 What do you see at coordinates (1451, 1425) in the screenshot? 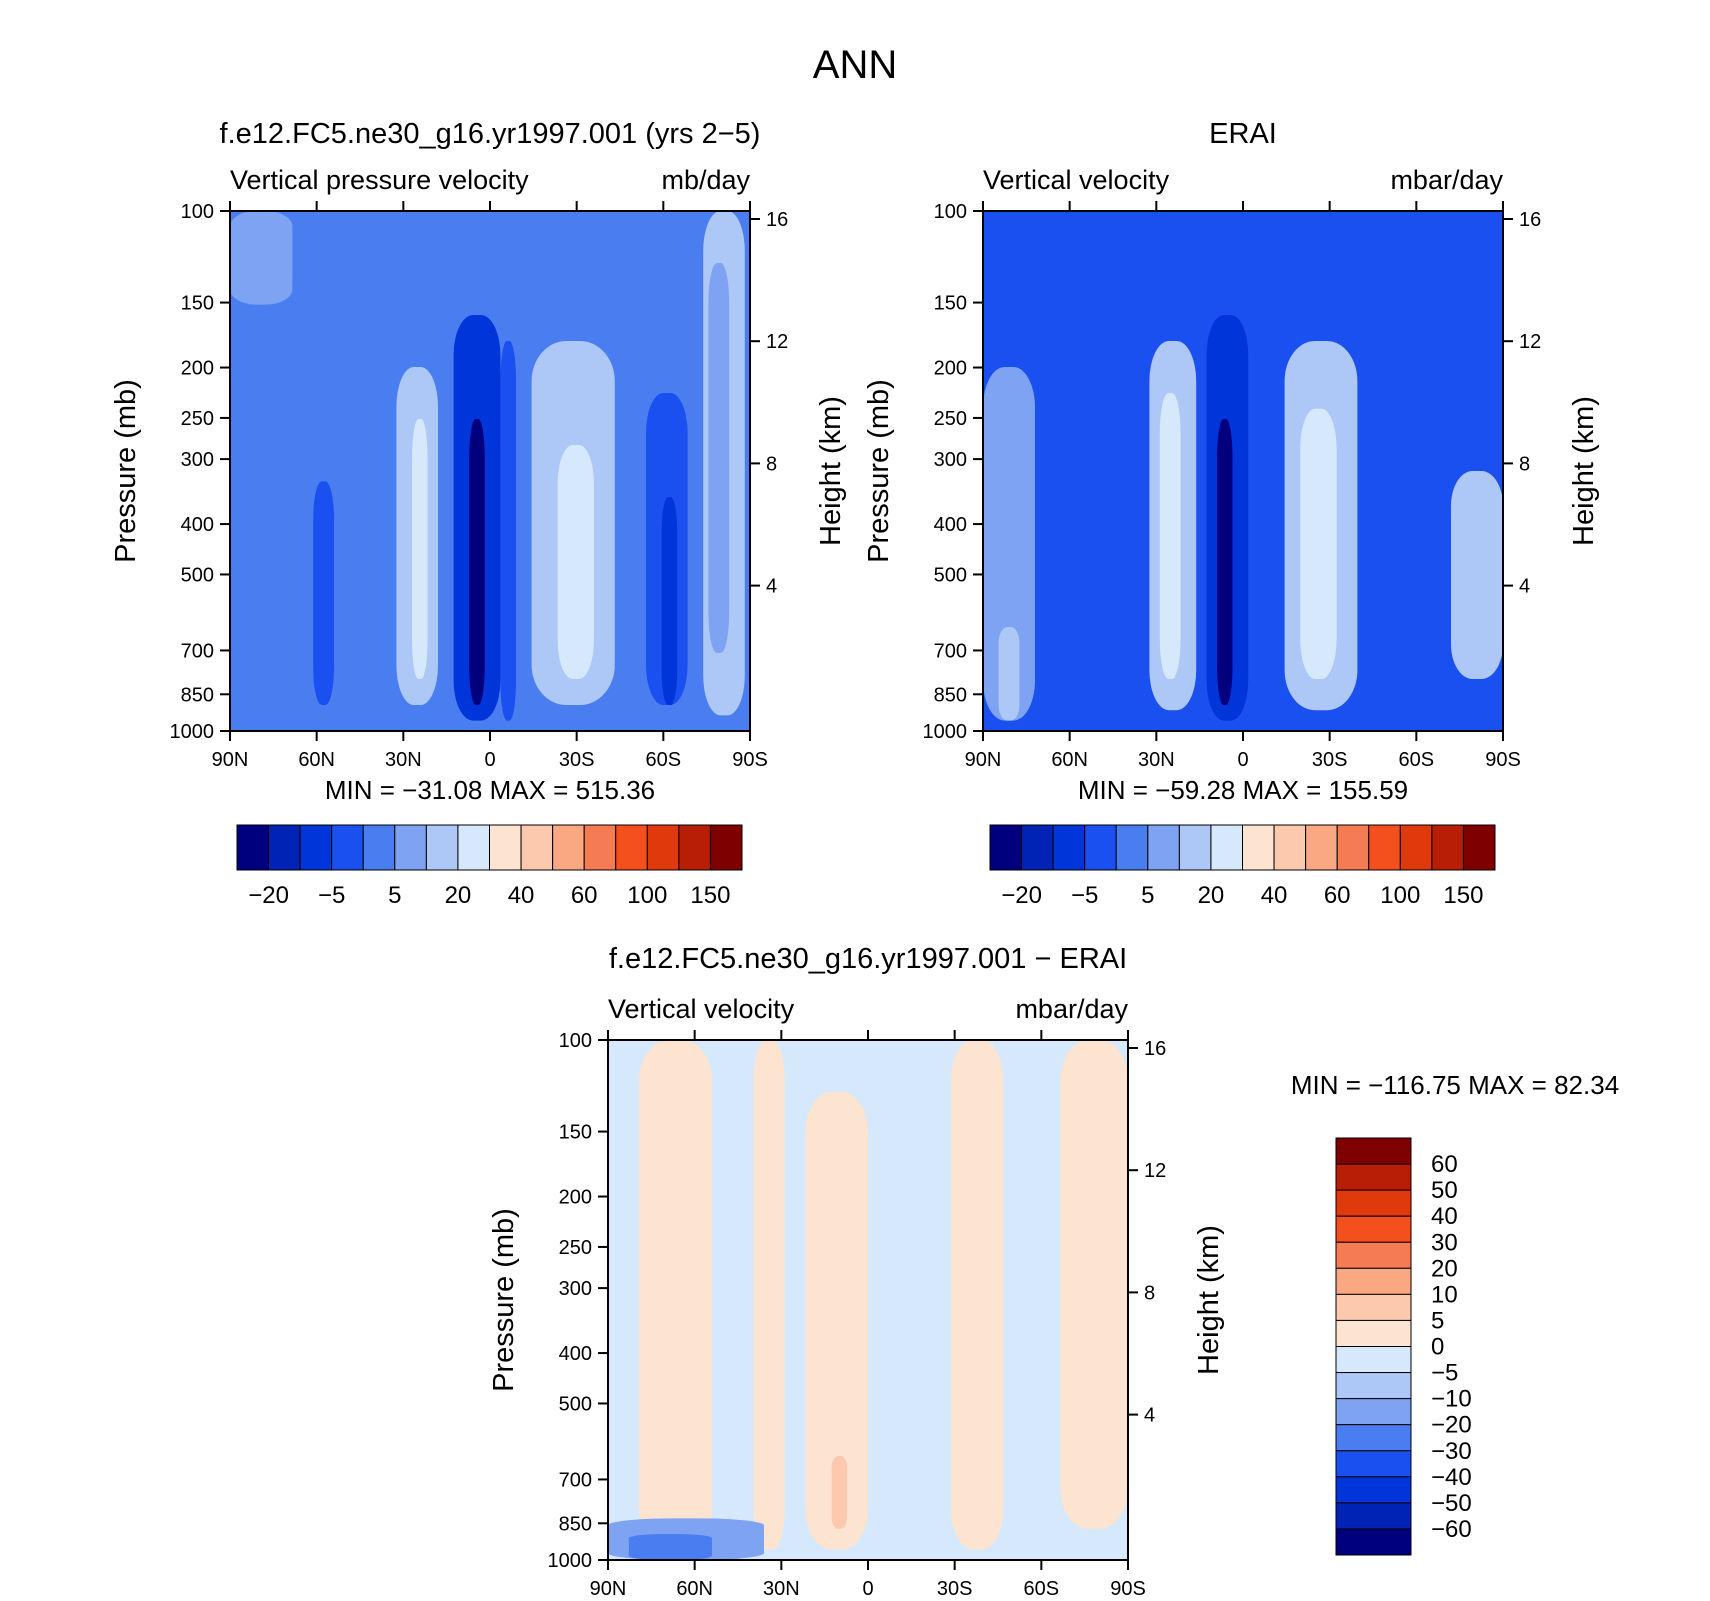
I see `colorbar-label: −20` at bounding box center [1451, 1425].